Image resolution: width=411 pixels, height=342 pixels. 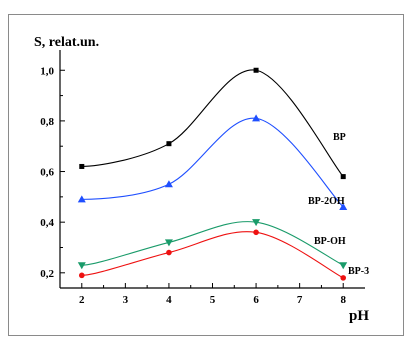 What do you see at coordinates (343, 300) in the screenshot?
I see `x-tick-label: 8` at bounding box center [343, 300].